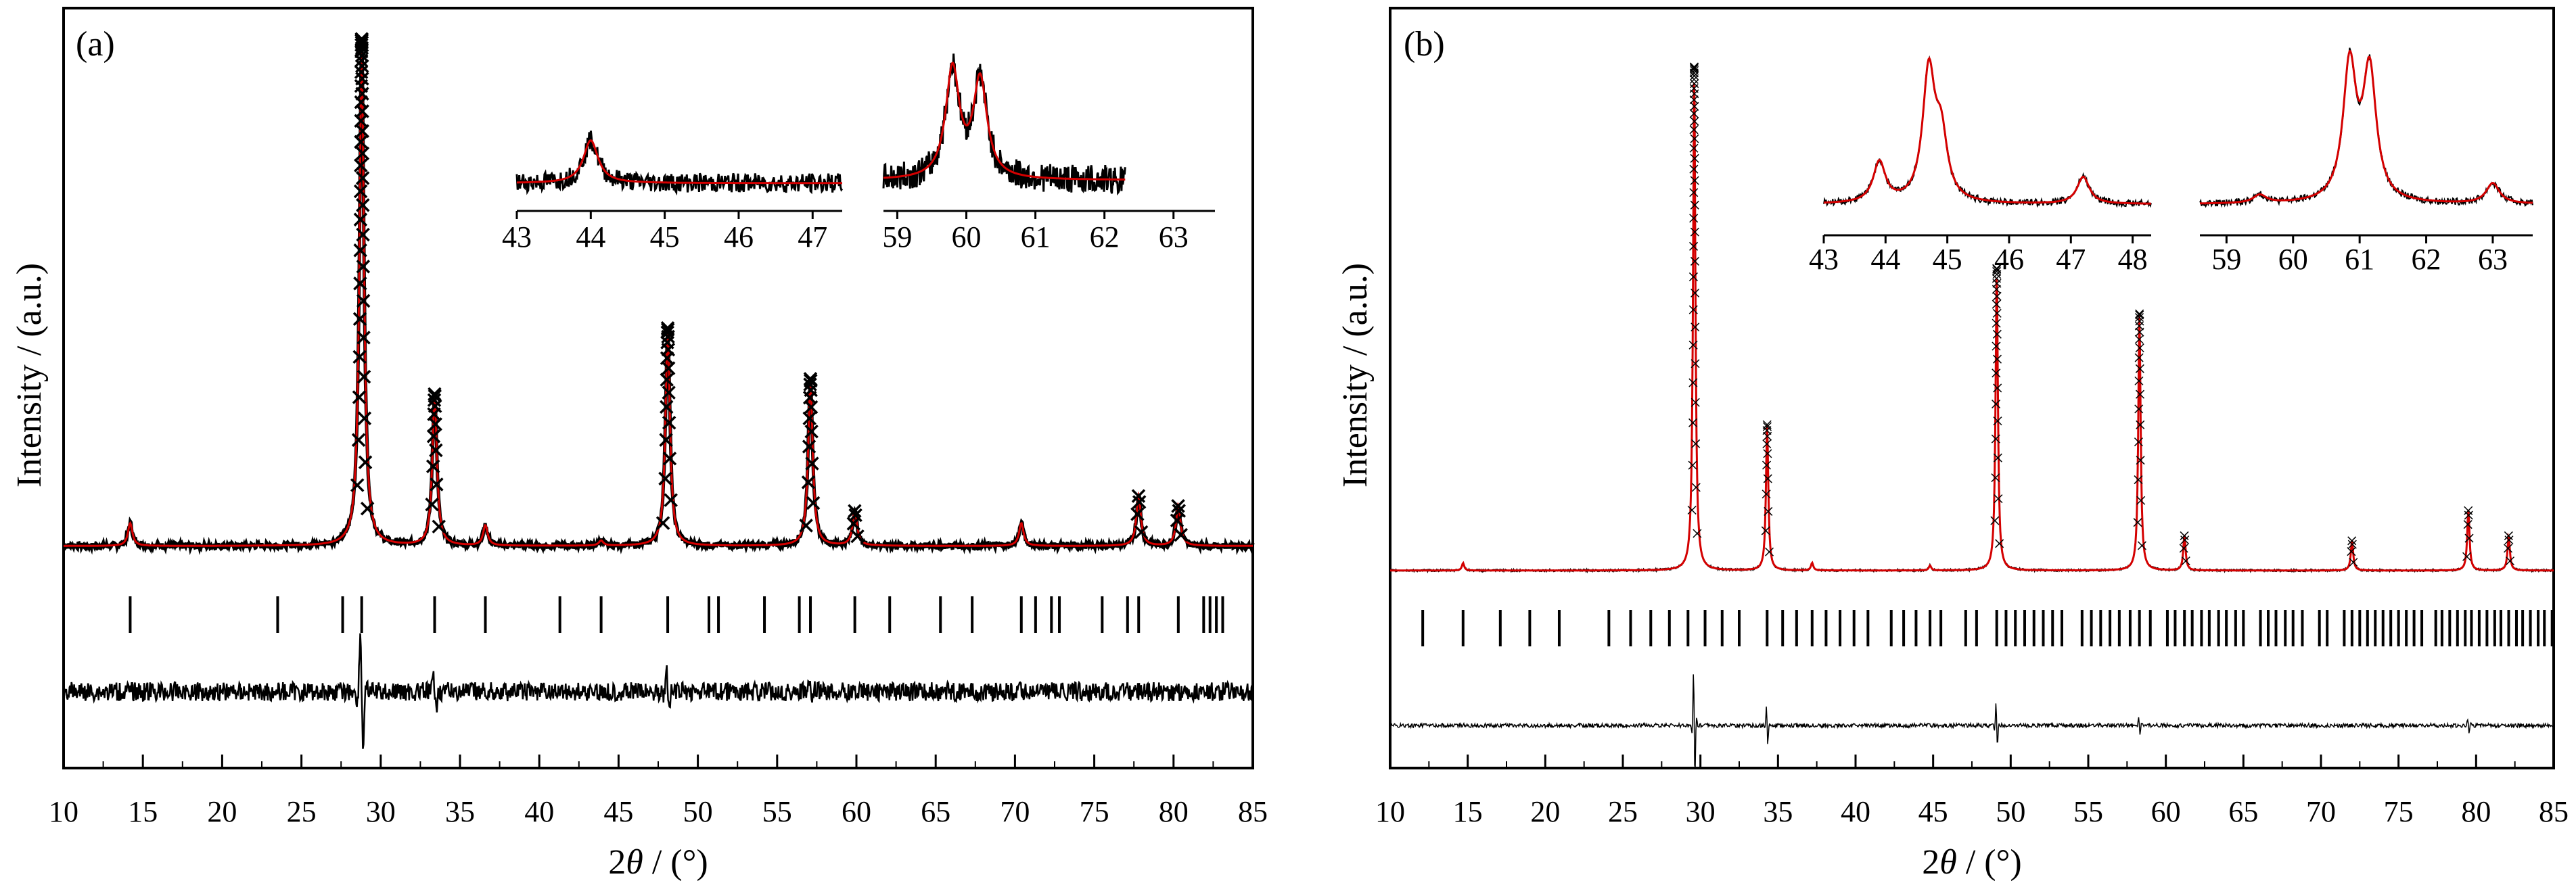 Image resolution: width=2576 pixels, height=883 pixels. Describe the element at coordinates (1623, 811) in the screenshot. I see `panel-b-x-tick-label: 25` at that location.